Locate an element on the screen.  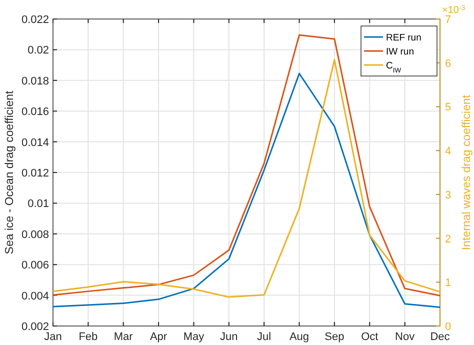
y2-tick-label: 3 is located at coordinates (448, 195).